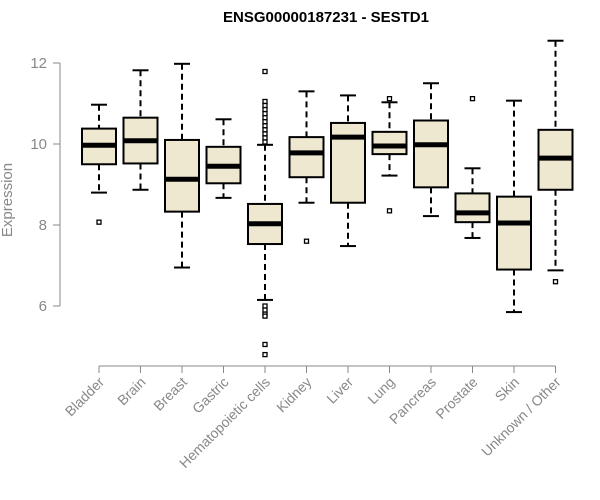 The height and width of the screenshot is (500, 600). What do you see at coordinates (521, 417) in the screenshot?
I see `x-tick-label: Unknown / Other` at bounding box center [521, 417].